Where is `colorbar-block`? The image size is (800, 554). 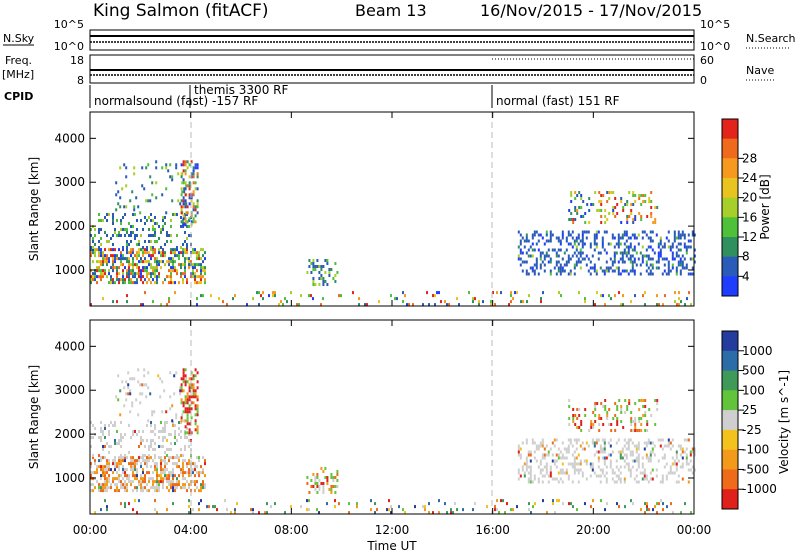
colorbar-block is located at coordinates (730, 440).